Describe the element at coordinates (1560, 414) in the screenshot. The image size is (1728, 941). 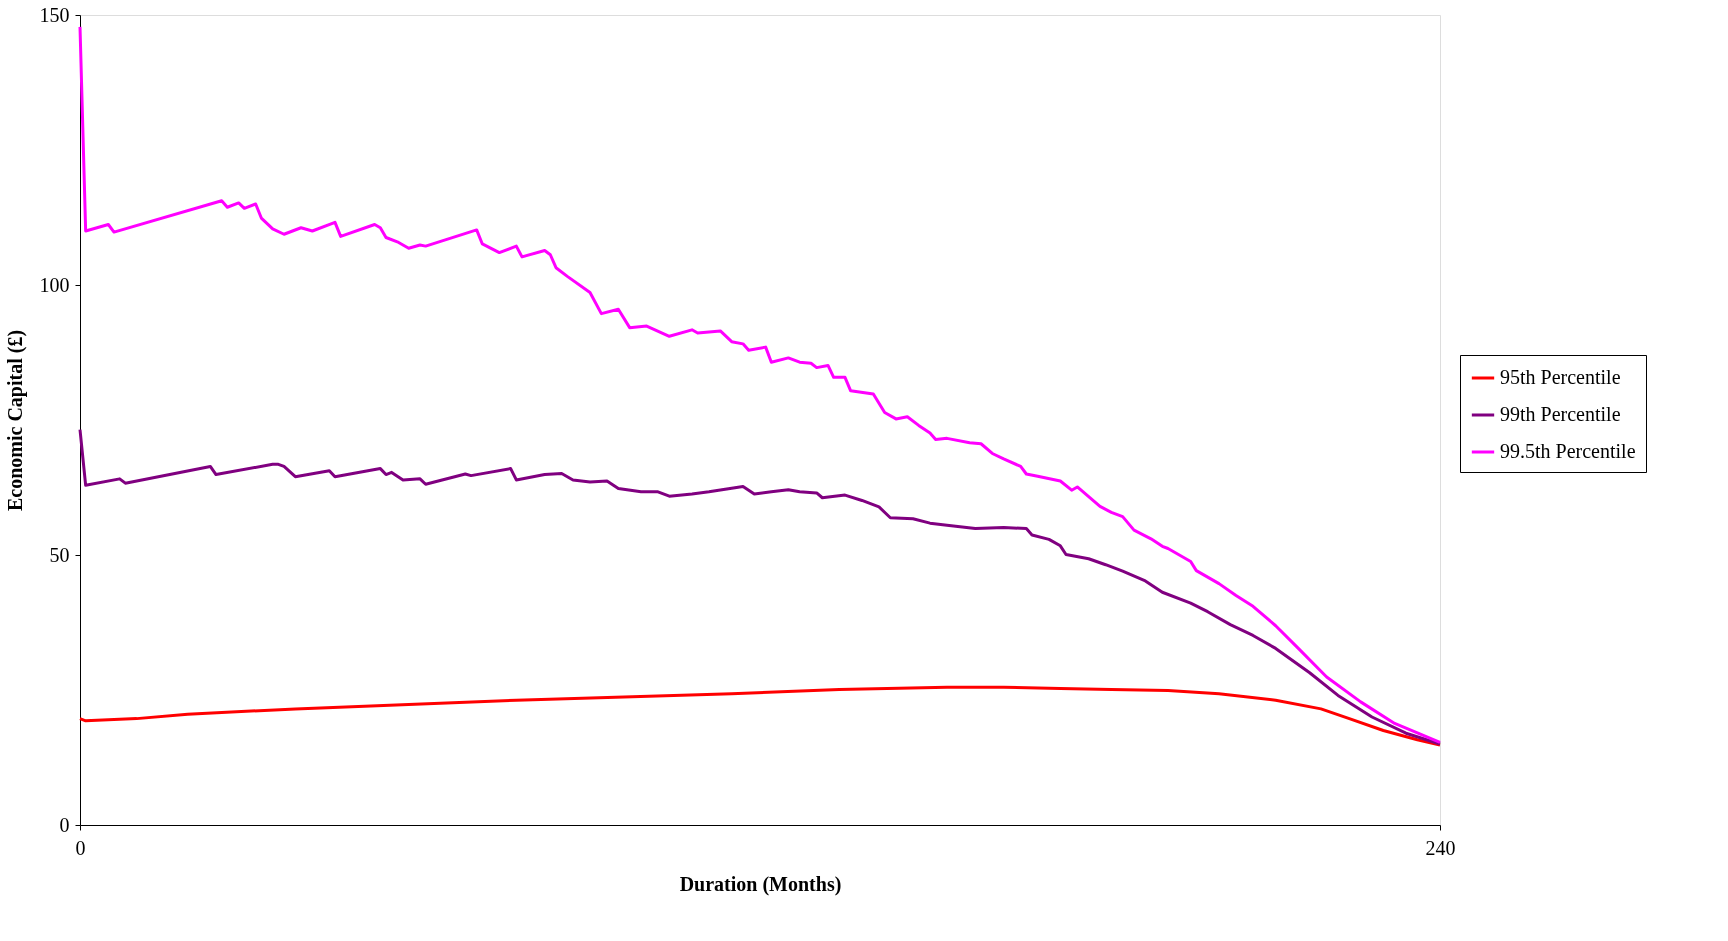
I see `legend-label: 99th Percentile` at that location.